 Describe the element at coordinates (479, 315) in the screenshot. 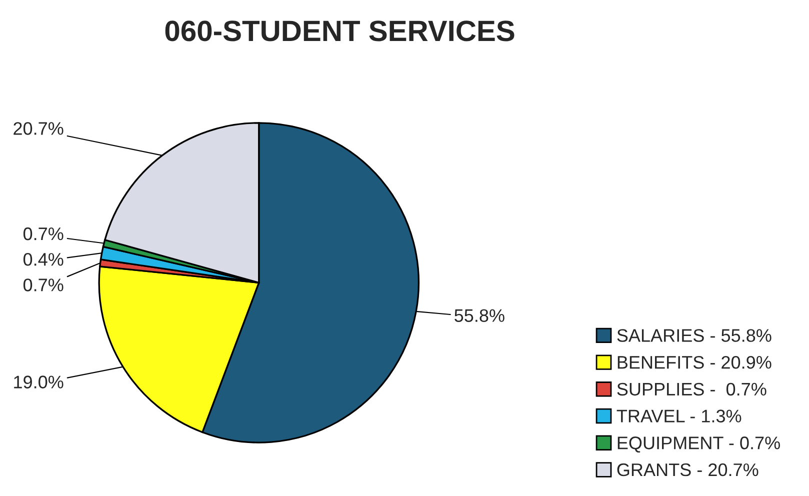

I see `text: 55.8%` at that location.